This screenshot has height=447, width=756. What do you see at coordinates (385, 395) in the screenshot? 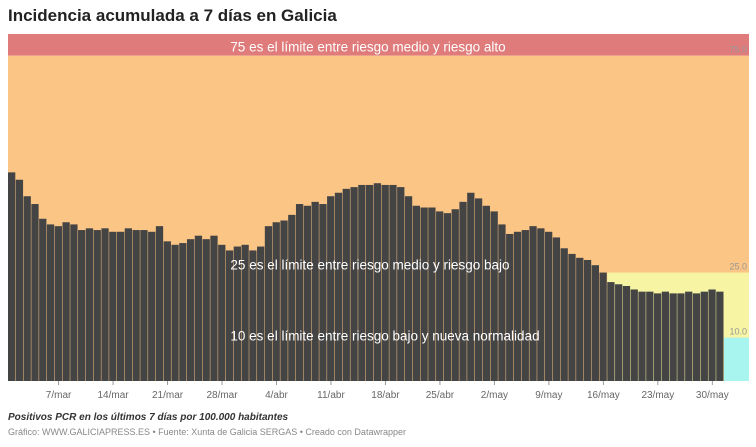
I see `x-tick-label: 18/abr` at bounding box center [385, 395].